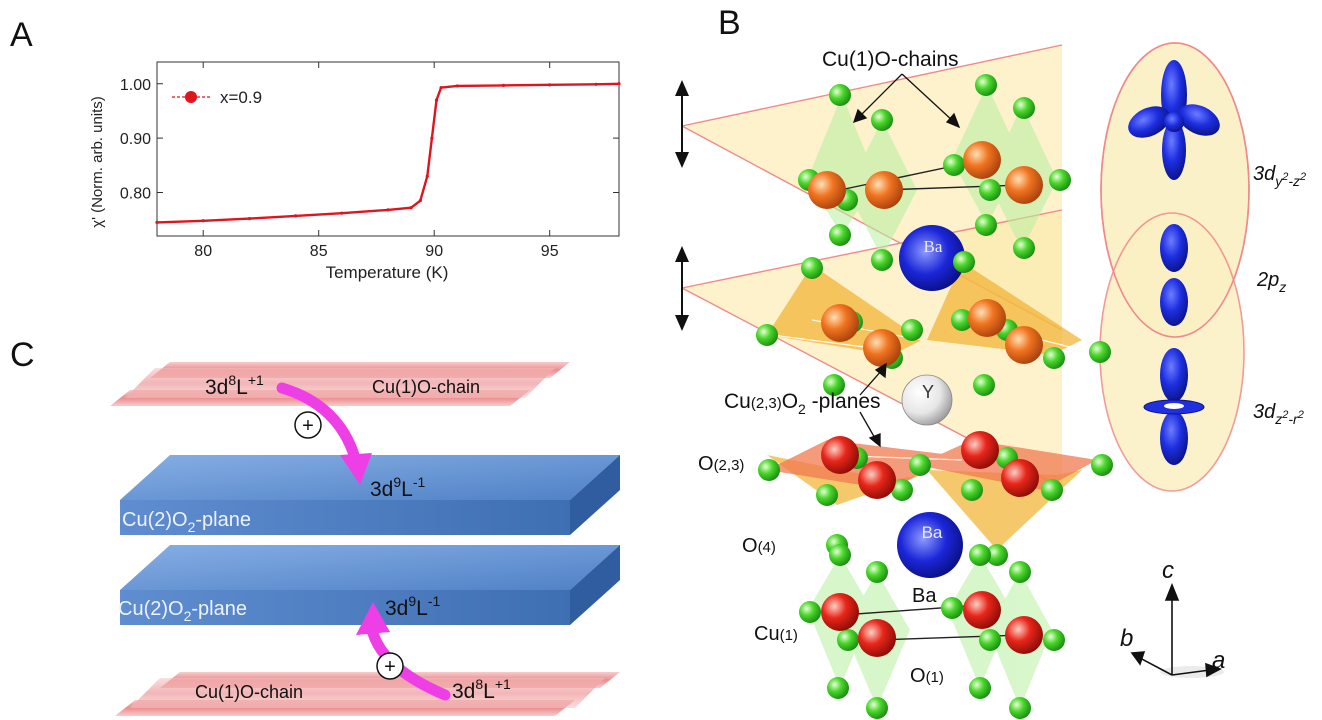  I want to click on top-chain-state: 3d8L+1, so click(234, 385).